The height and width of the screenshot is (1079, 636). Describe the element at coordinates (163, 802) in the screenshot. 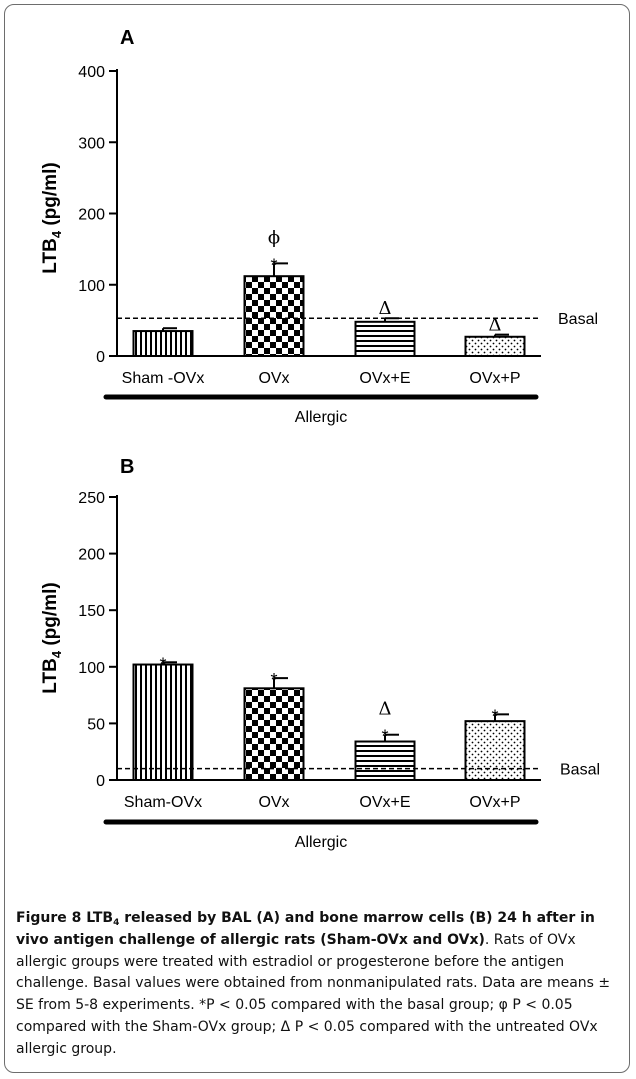

I see `category-label: Sham-OVx` at that location.